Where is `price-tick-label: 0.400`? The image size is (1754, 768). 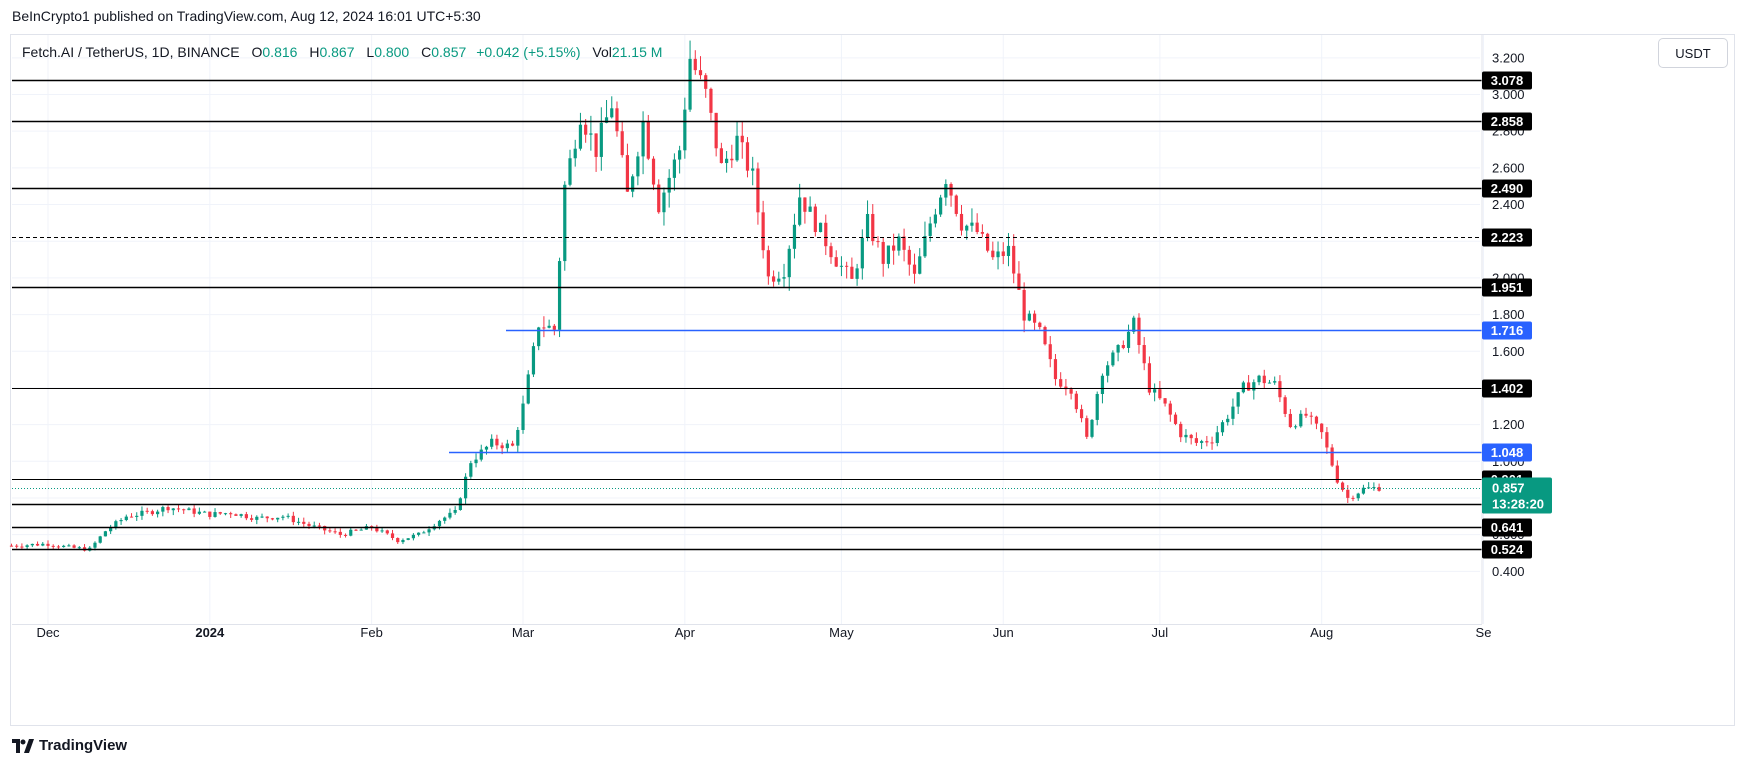
price-tick-label: 0.400 is located at coordinates (1508, 571).